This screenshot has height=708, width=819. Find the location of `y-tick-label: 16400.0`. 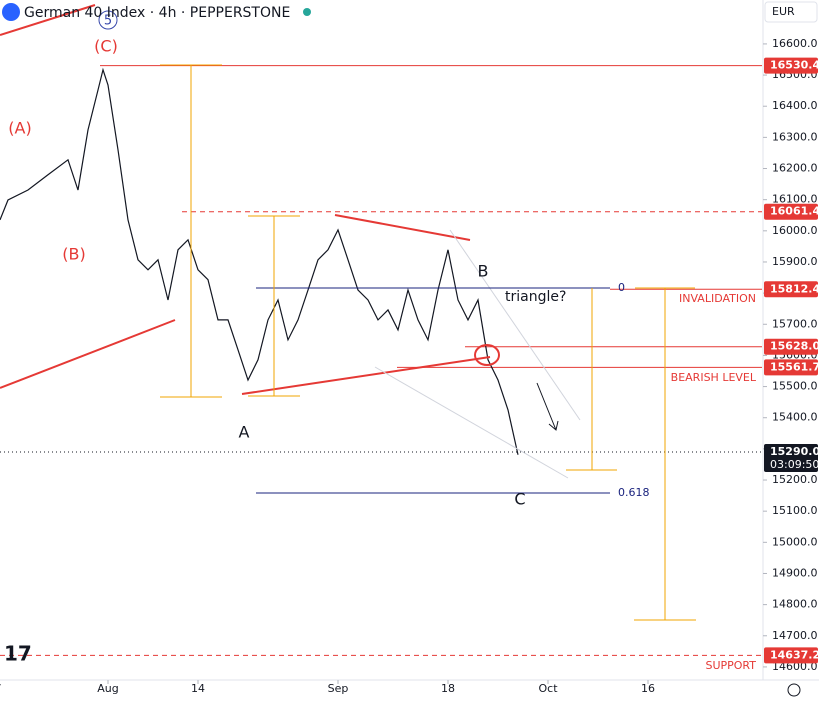

y-tick-label: 16400.0 is located at coordinates (795, 105).